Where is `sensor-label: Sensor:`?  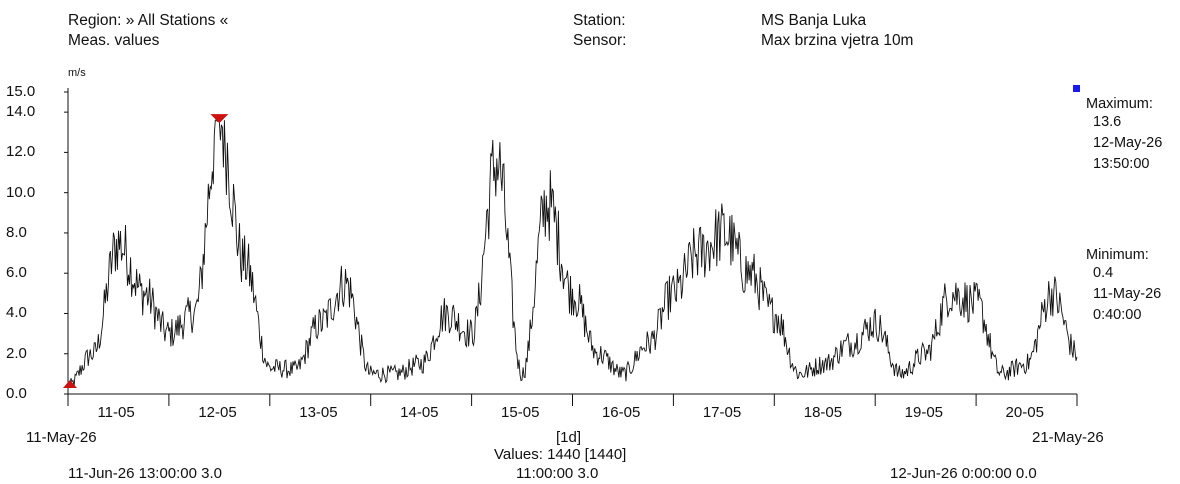
sensor-label: Sensor: is located at coordinates (600, 40).